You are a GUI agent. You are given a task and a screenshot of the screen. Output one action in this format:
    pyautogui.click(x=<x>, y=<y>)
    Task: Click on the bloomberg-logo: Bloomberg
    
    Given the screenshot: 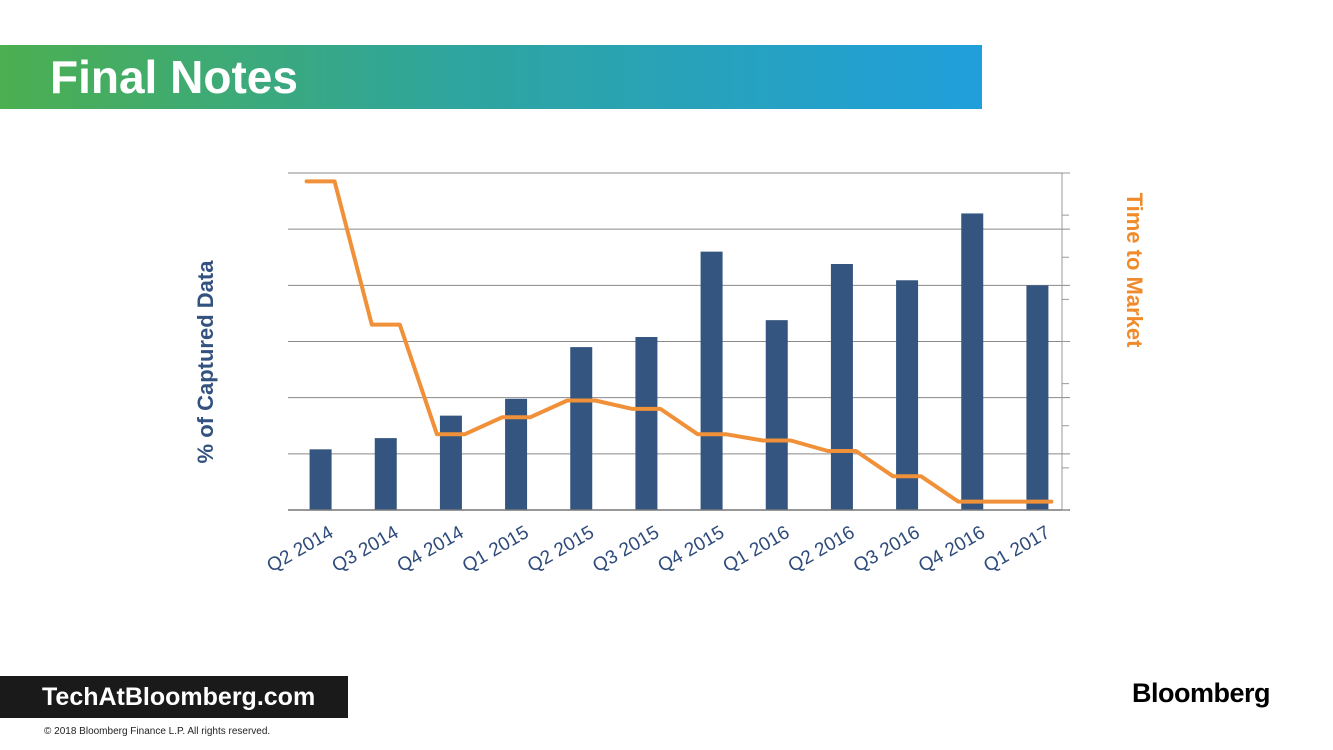 What is the action you would take?
    pyautogui.click(x=1201, y=693)
    